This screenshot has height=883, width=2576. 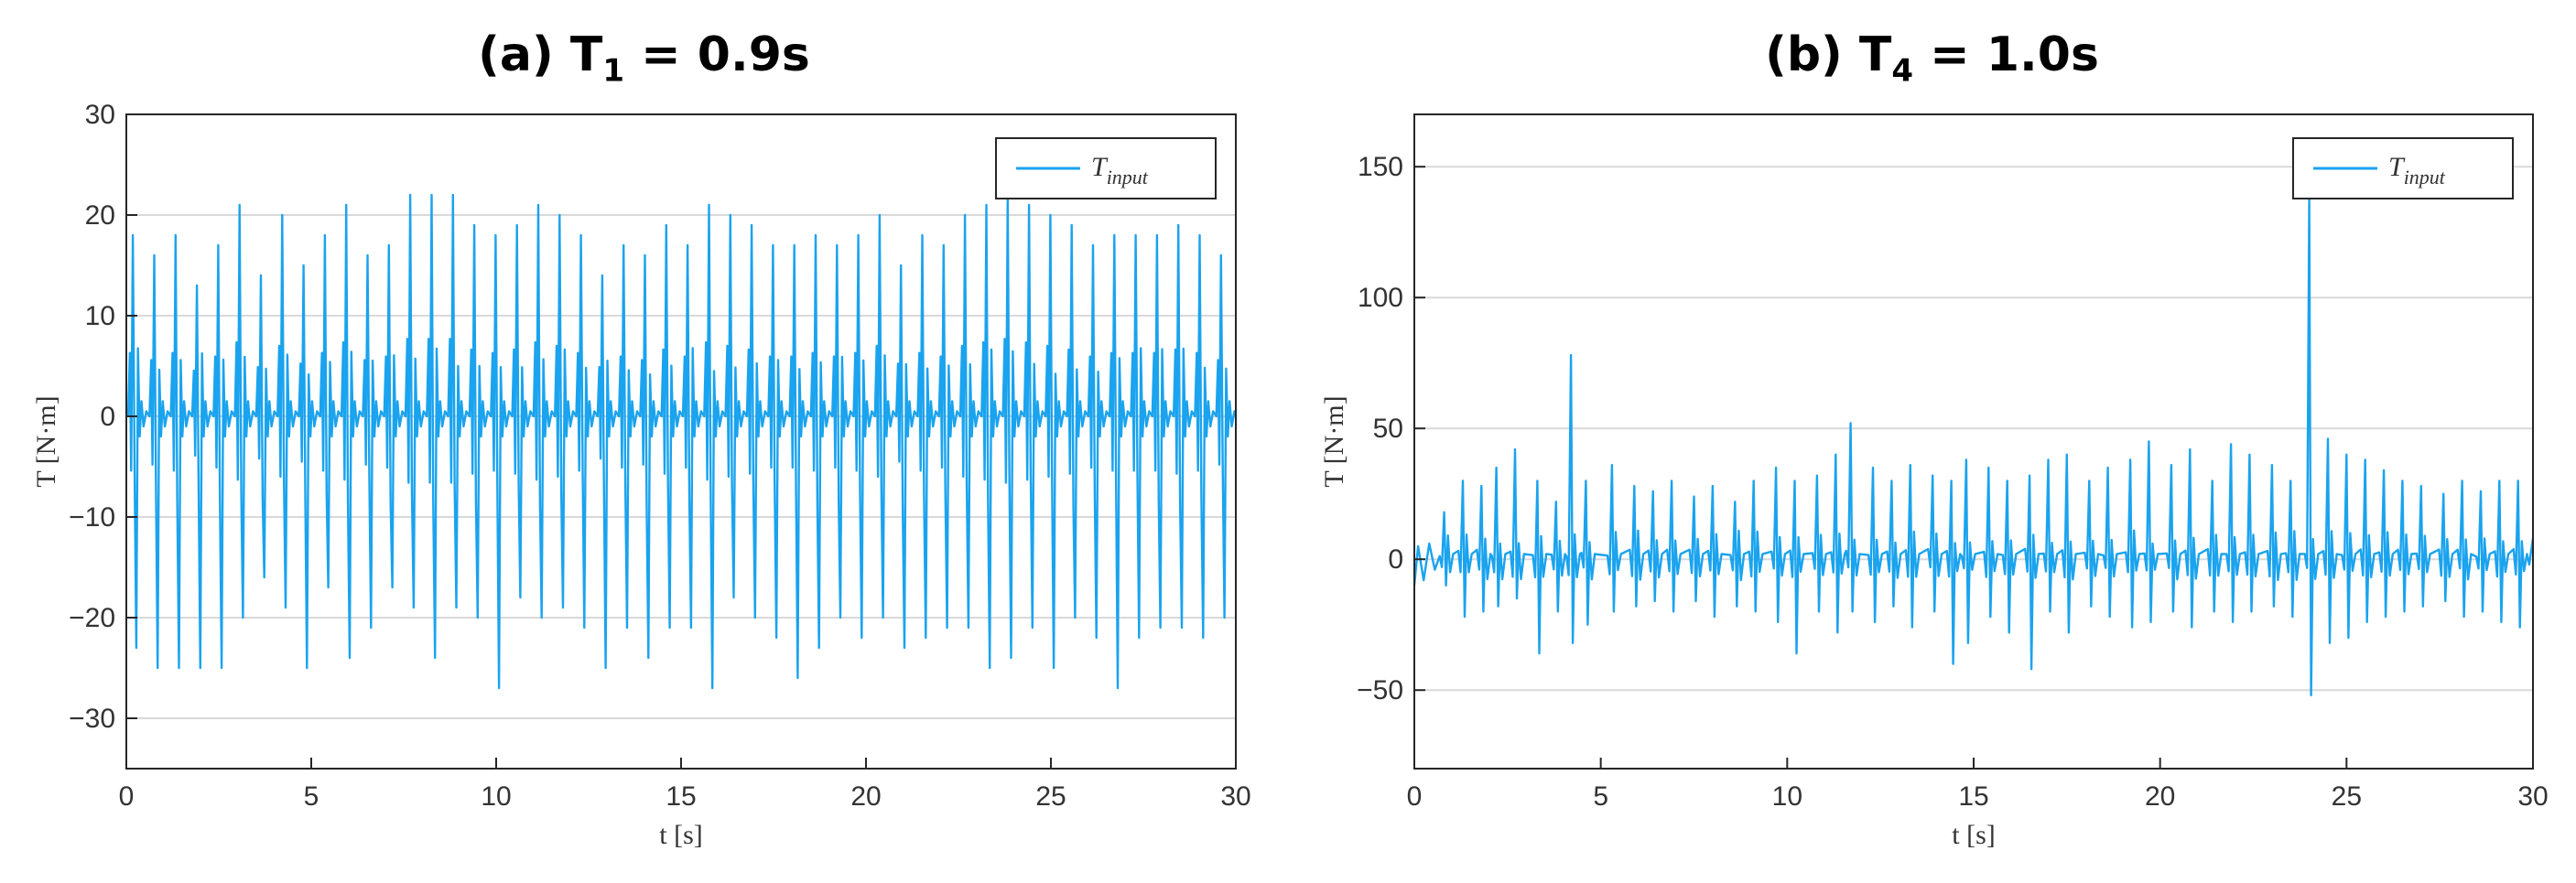 I want to click on y-tick-label: 50, so click(x=1388, y=429).